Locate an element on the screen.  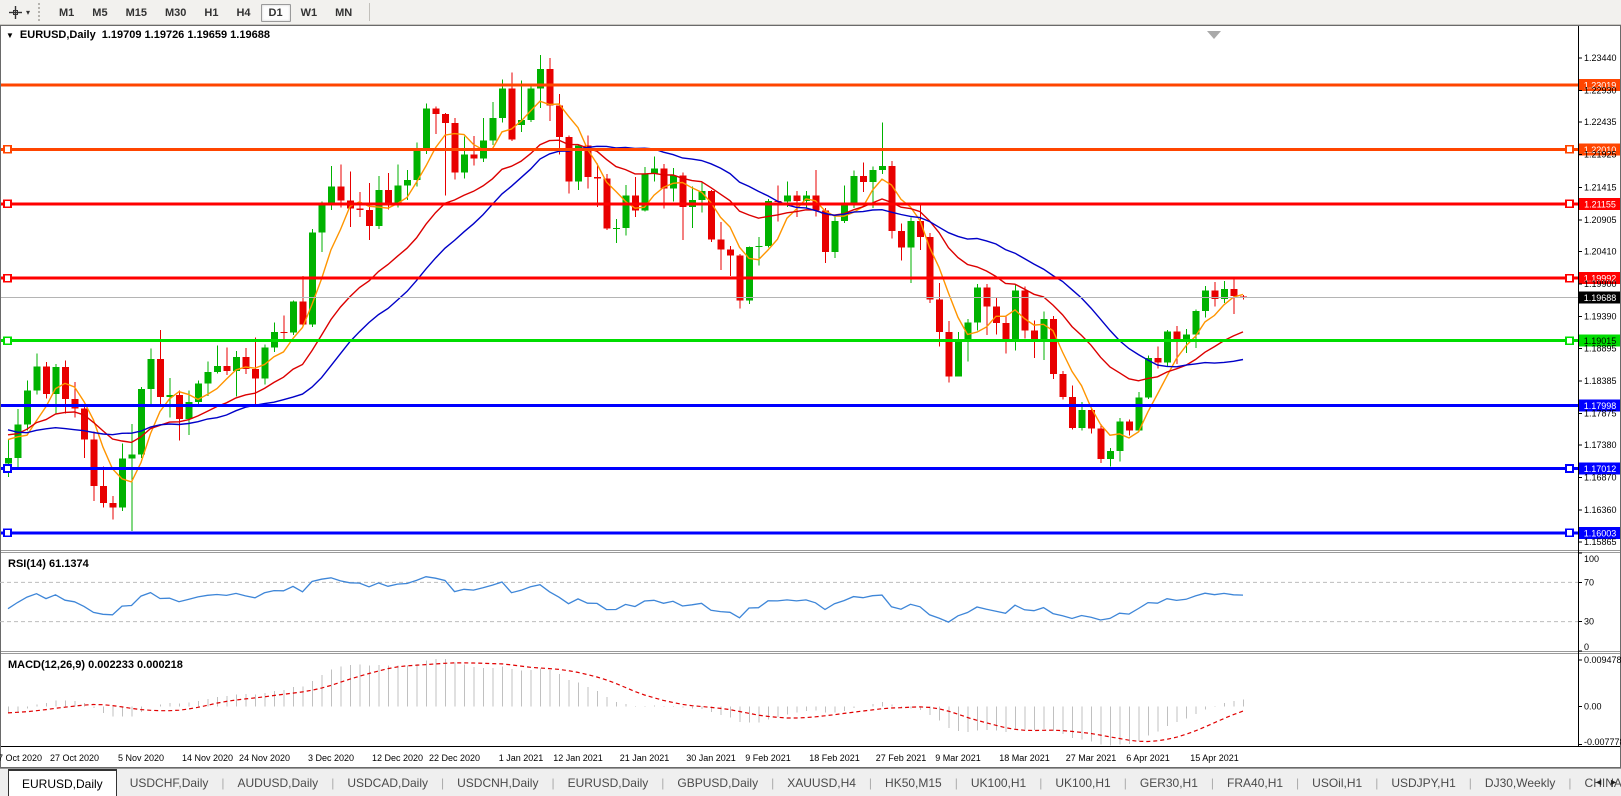
timeframe-button-mn: MN is located at coordinates (344, 13).